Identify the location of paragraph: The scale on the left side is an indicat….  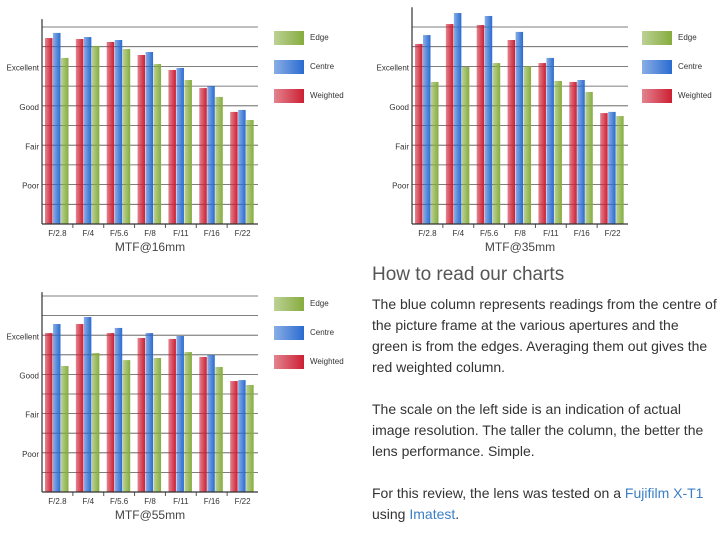
(538, 430).